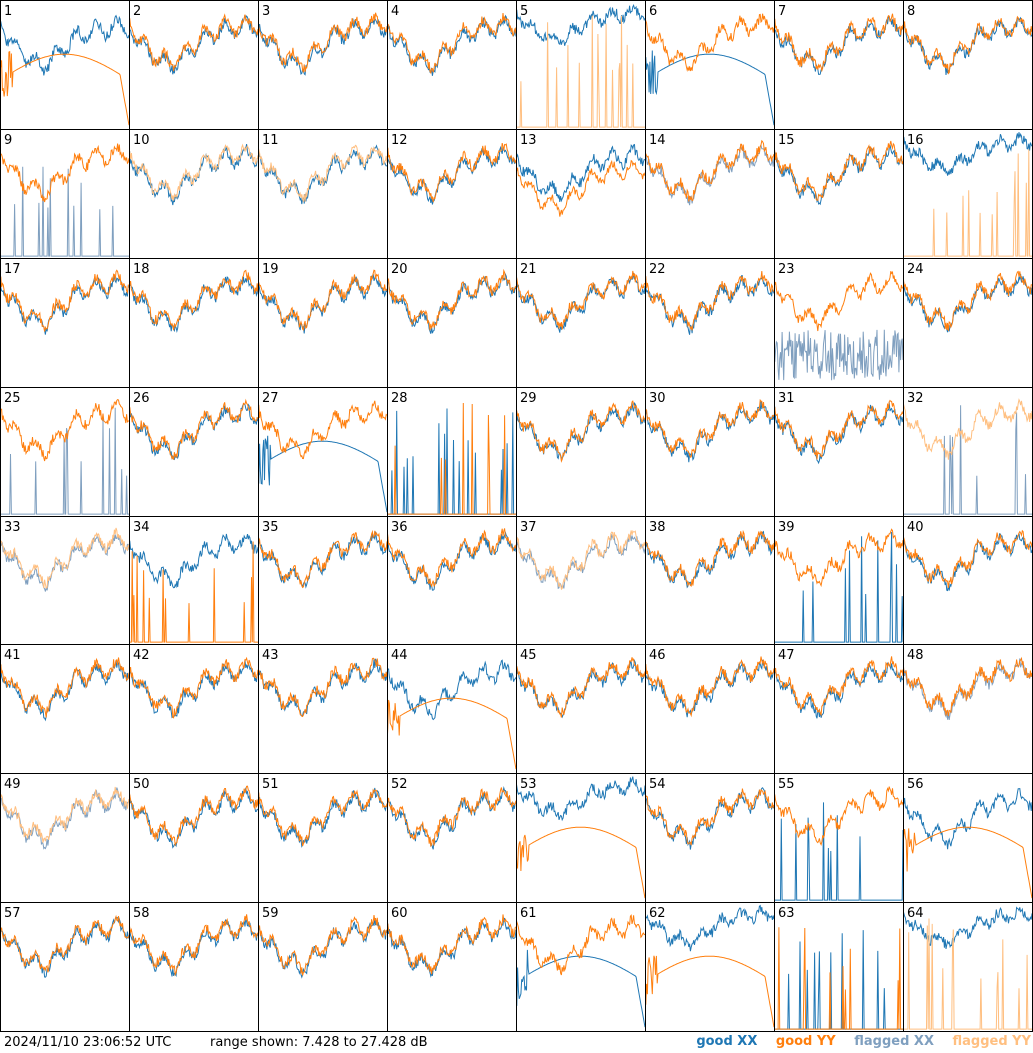 This screenshot has width=1033, height=1053. I want to click on panel-31: 31, so click(839, 452).